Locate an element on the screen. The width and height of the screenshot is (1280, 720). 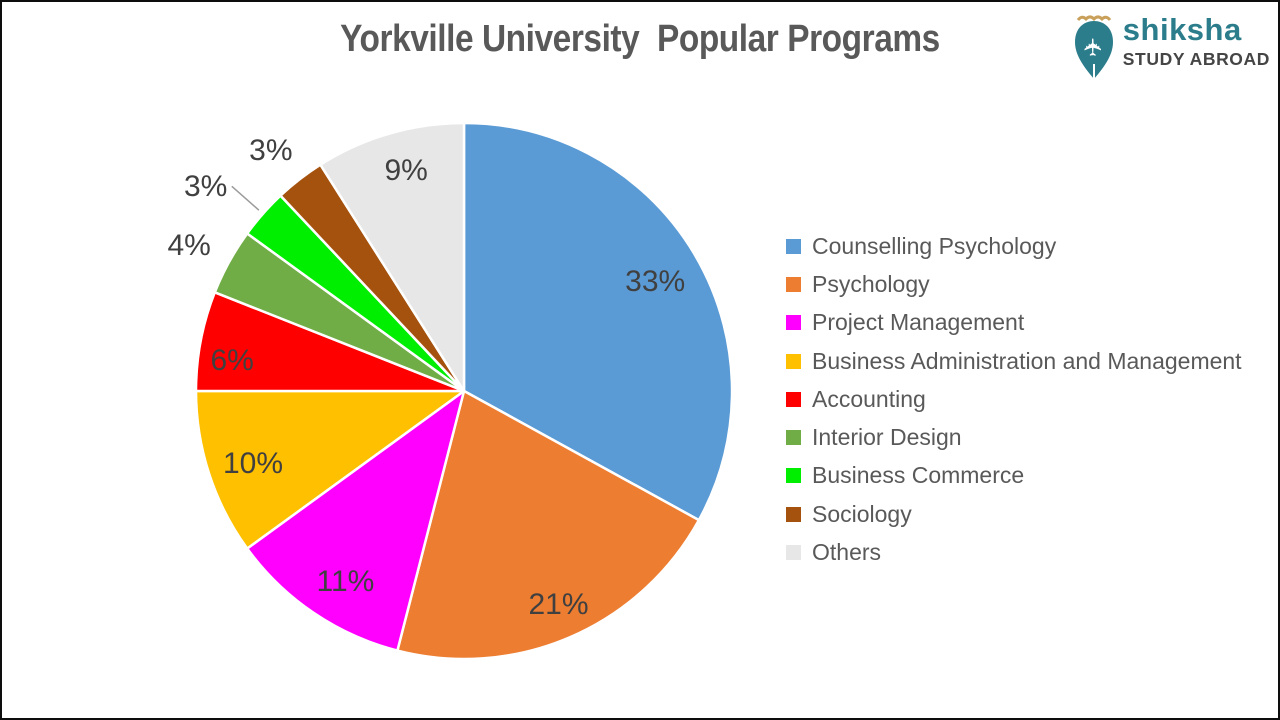
legend-label: Project Management is located at coordinates (918, 322).